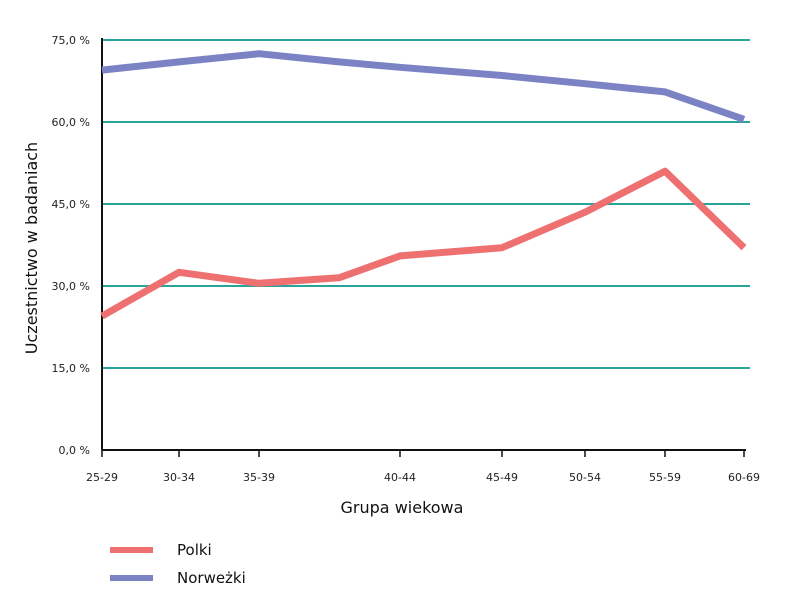  I want to click on x-tick-label: 60-69, so click(744, 477).